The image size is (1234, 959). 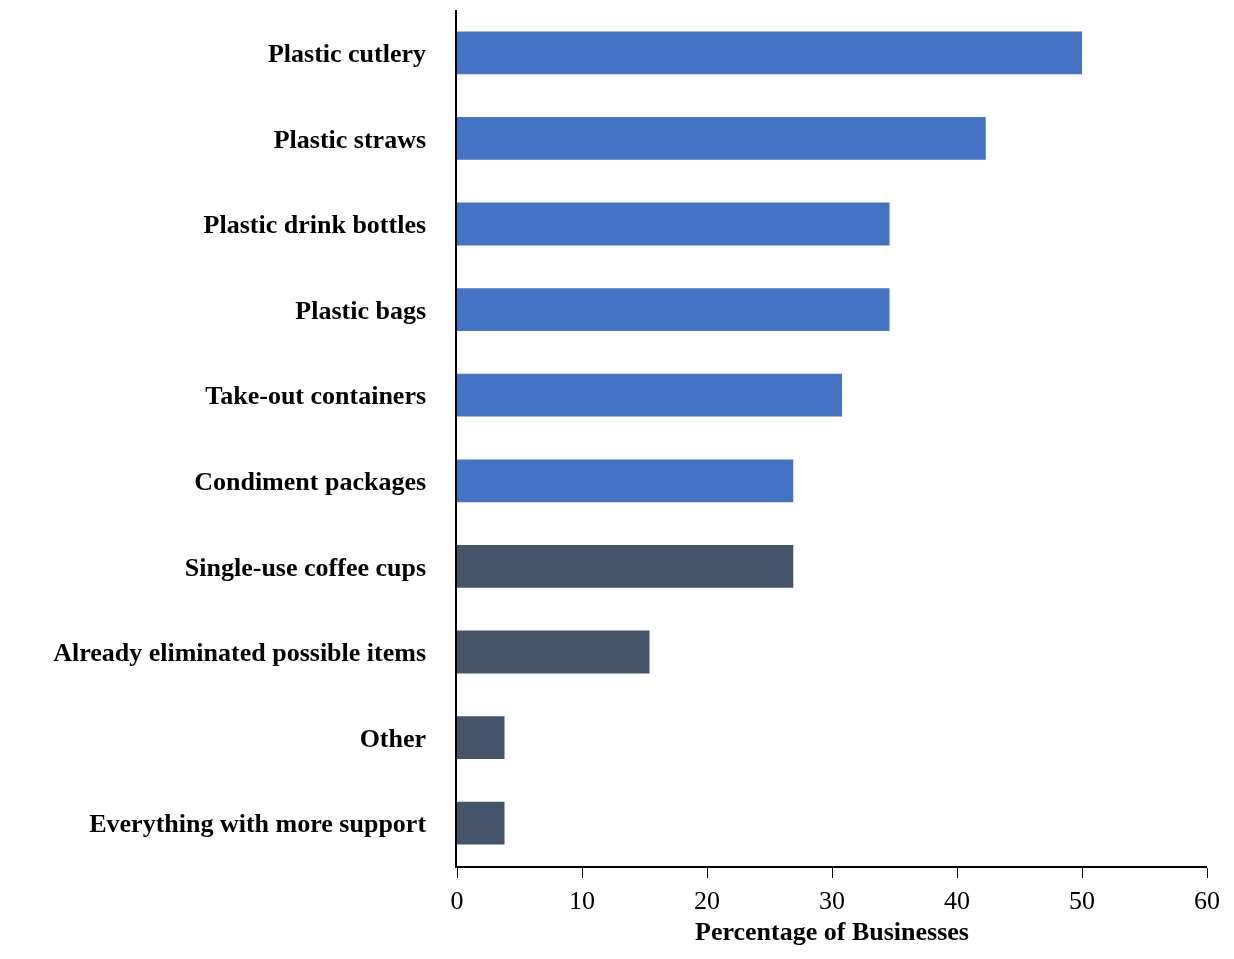 I want to click on x-axis-title: Percentage of Businesses, so click(x=832, y=932).